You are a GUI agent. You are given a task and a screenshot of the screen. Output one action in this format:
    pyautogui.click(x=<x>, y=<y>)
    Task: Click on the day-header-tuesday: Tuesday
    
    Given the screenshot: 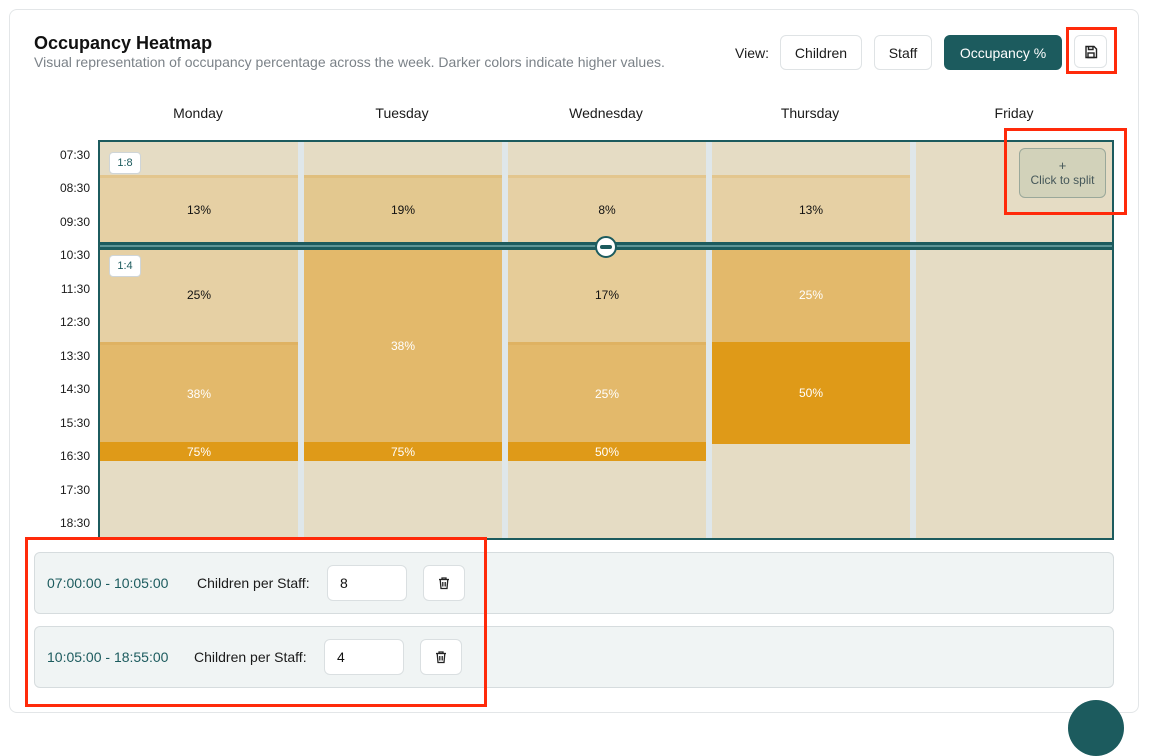 What is the action you would take?
    pyautogui.click(x=402, y=113)
    